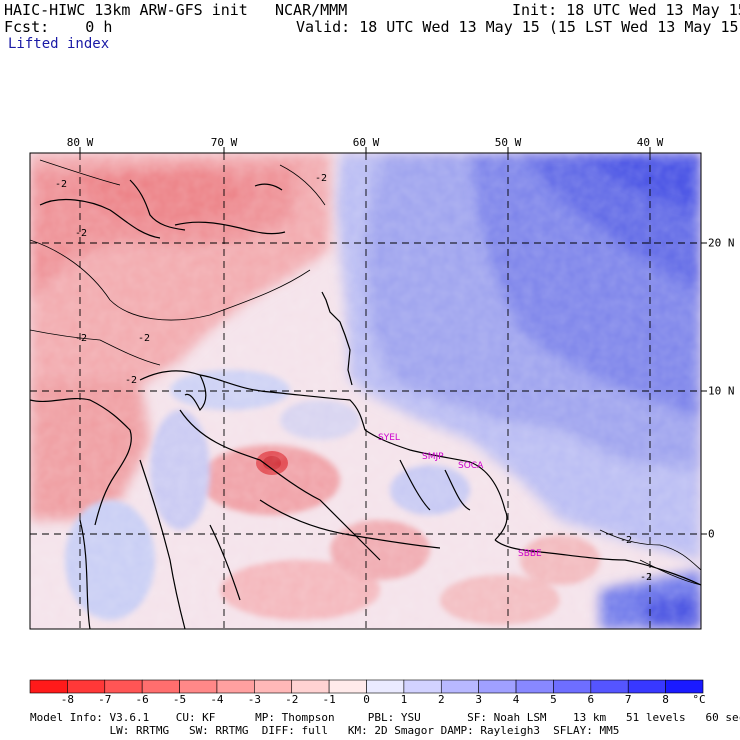  Describe the element at coordinates (471, 466) in the screenshot. I see `station-label: SOCA` at that location.